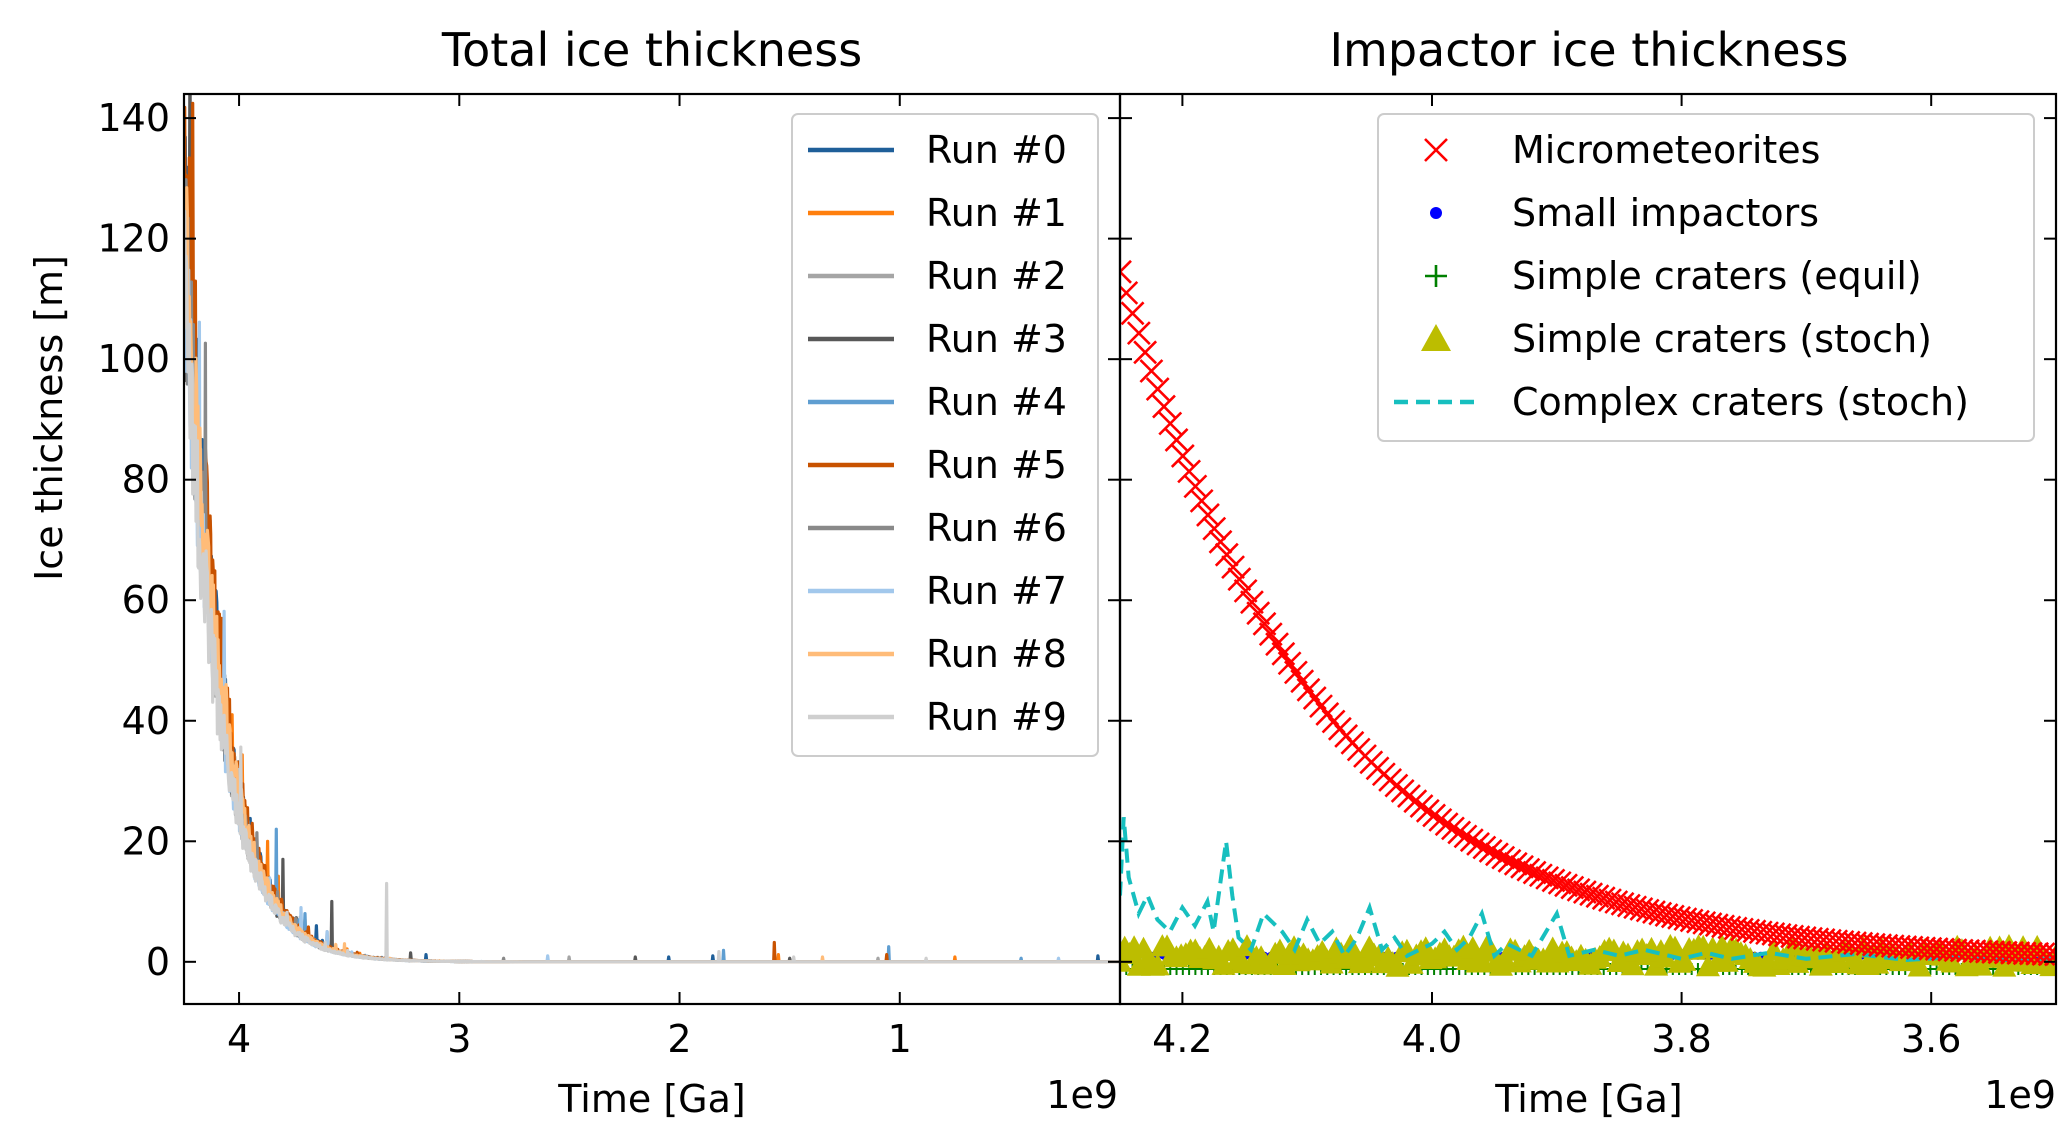 The width and height of the screenshot is (2072, 1144). What do you see at coordinates (1436, 150) in the screenshot?
I see `legend-swatch-micrometeorites` at bounding box center [1436, 150].